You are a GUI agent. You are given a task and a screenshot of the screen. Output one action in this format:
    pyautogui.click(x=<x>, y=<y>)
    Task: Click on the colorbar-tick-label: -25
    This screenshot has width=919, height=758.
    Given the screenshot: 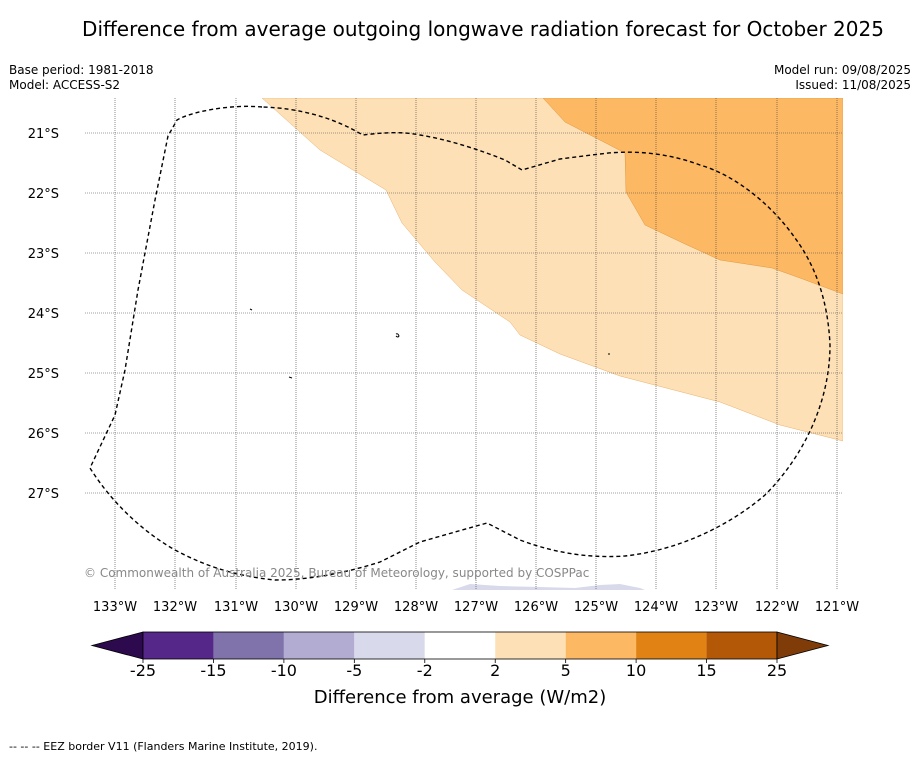 What is the action you would take?
    pyautogui.click(x=143, y=670)
    